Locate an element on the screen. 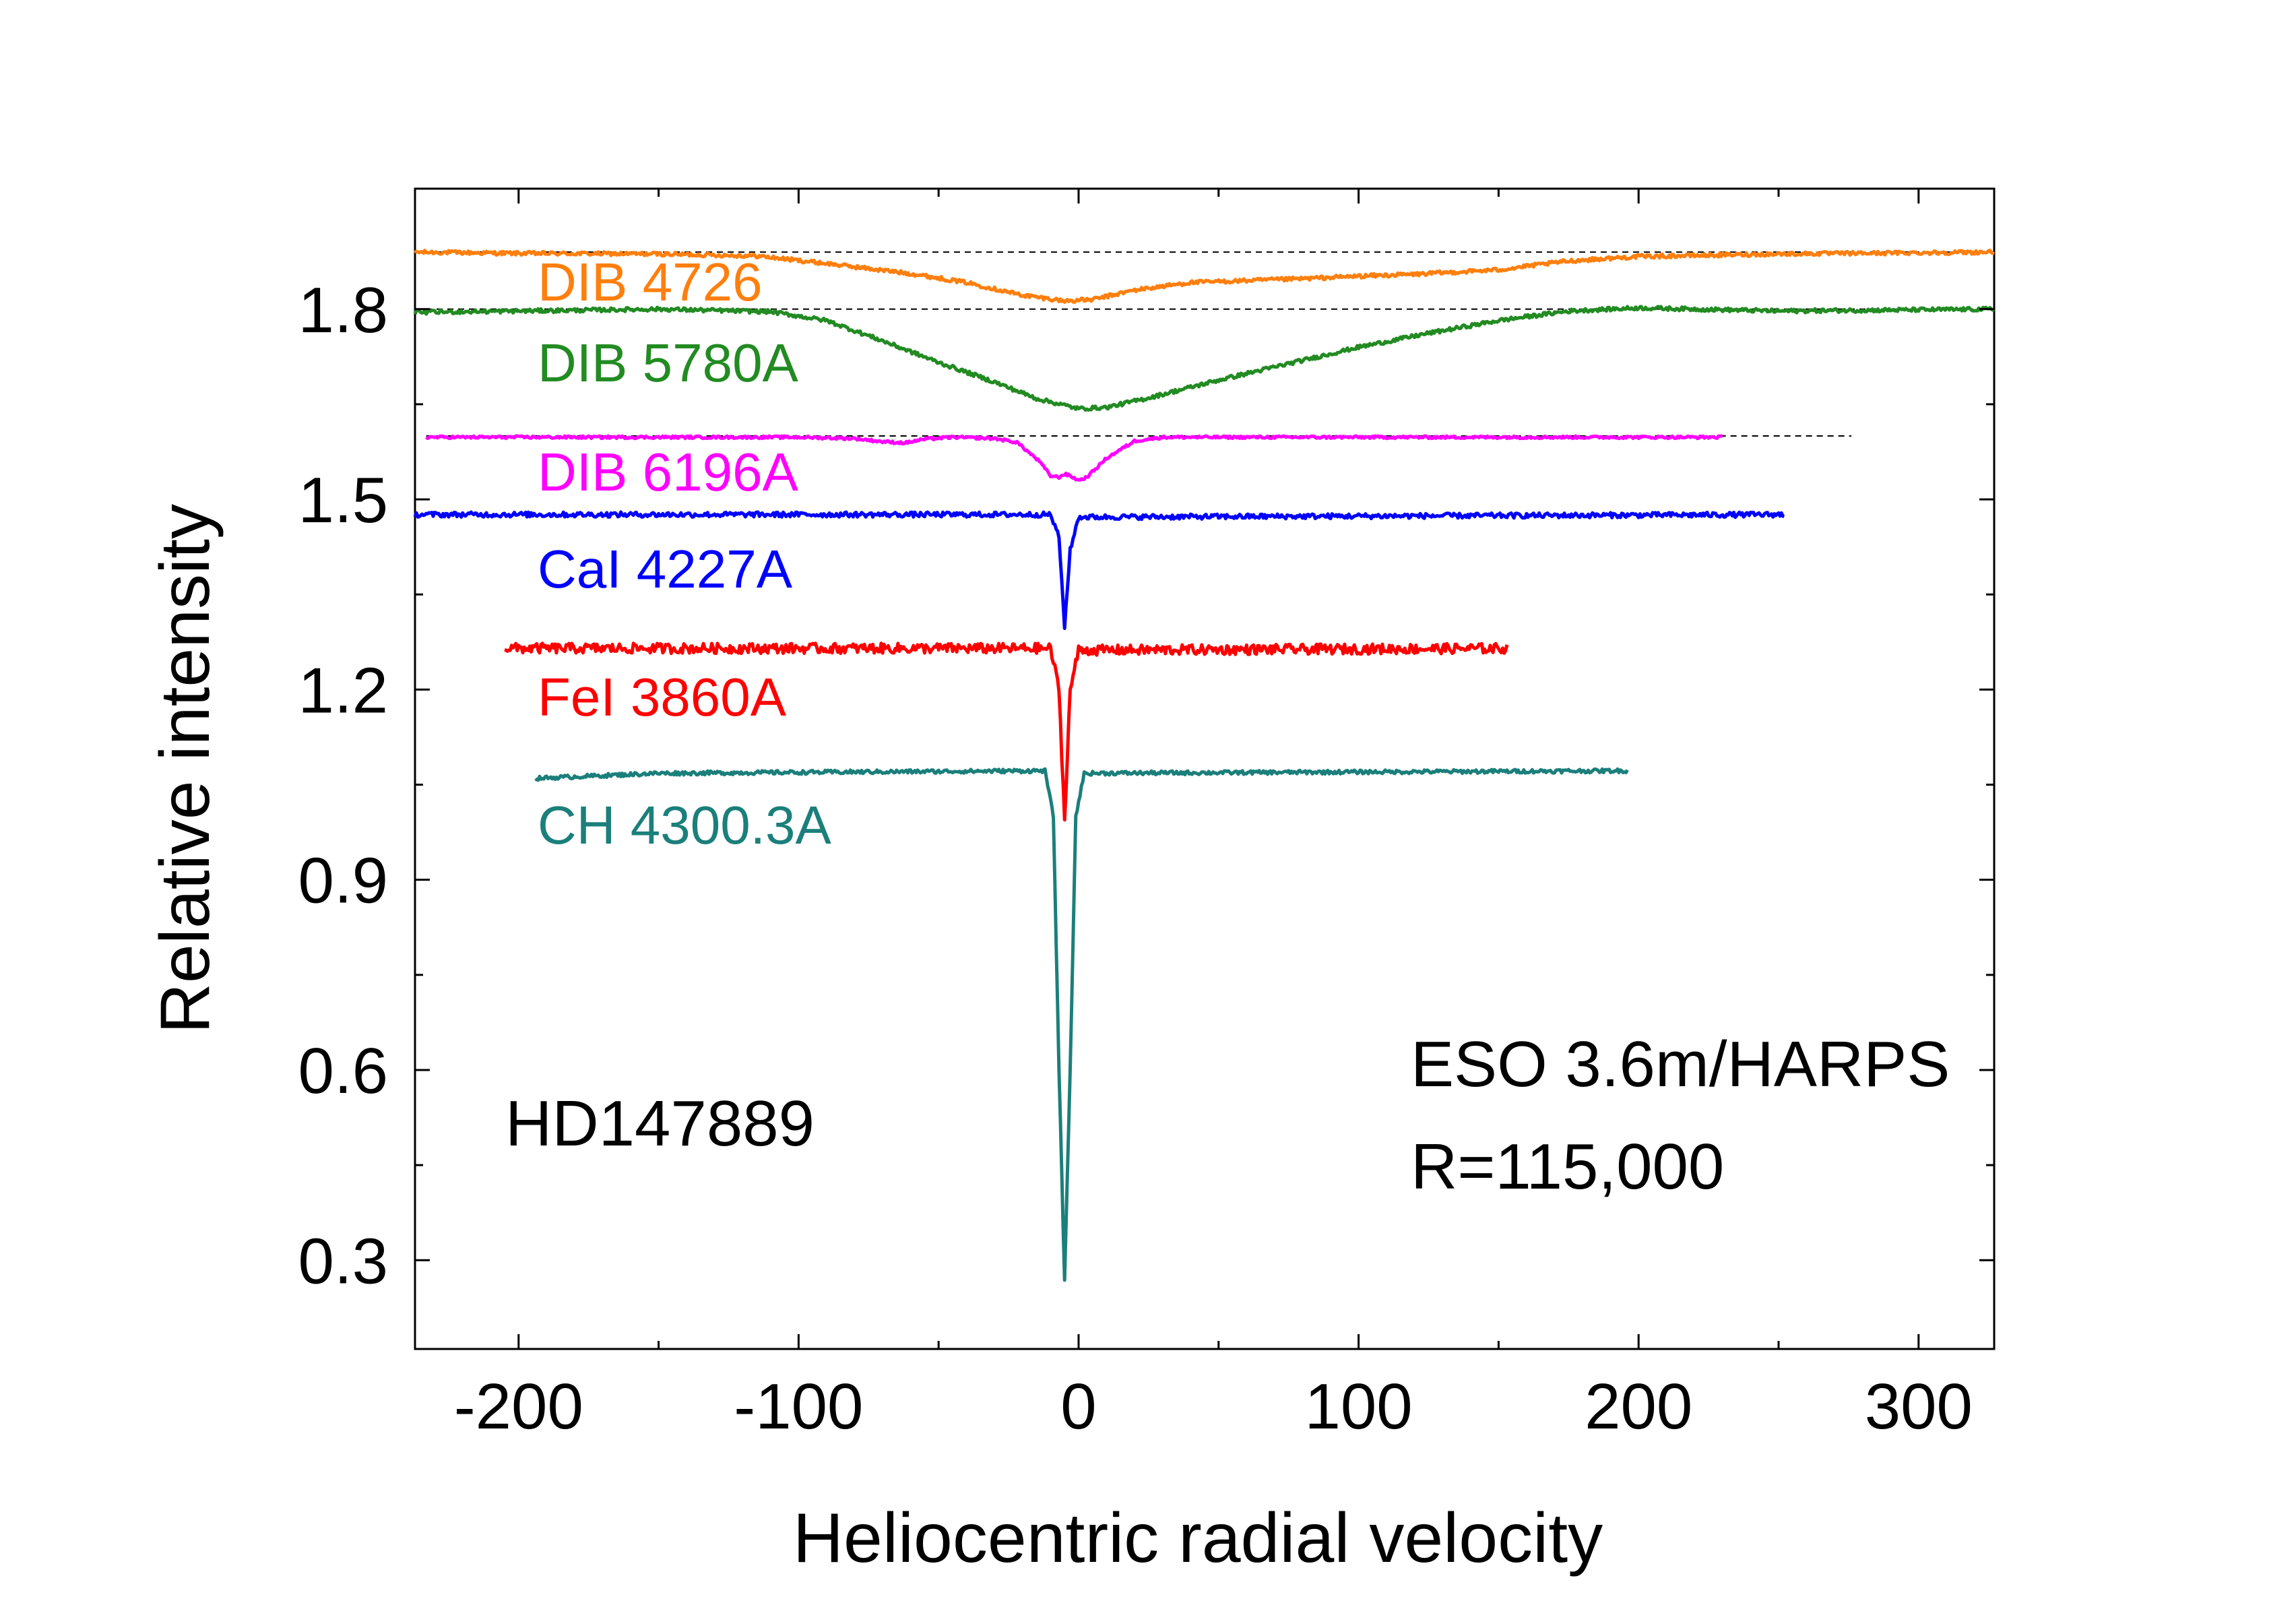 The height and width of the screenshot is (1603, 2296). x-tick-label: -100 is located at coordinates (798, 1407).